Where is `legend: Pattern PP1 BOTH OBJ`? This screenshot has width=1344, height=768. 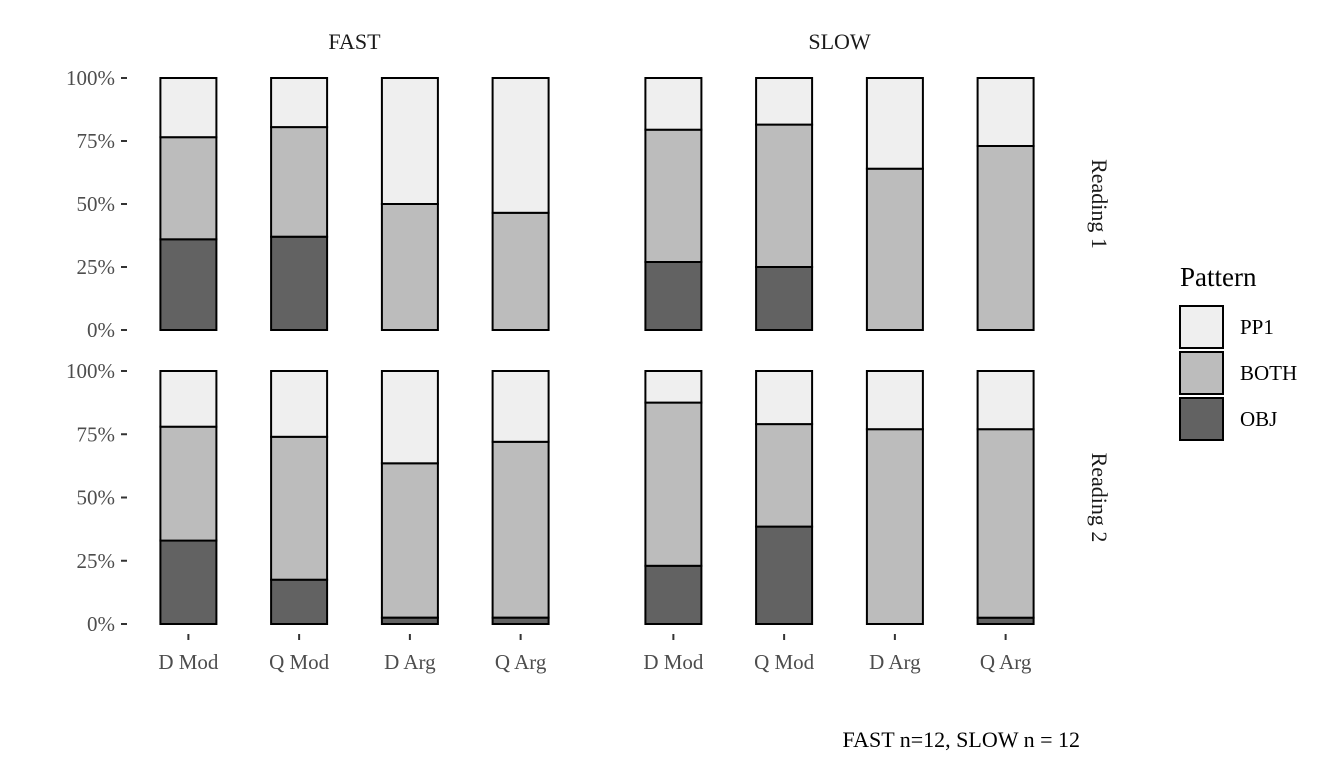
legend: Pattern PP1 BOTH OBJ is located at coordinates (1238, 351).